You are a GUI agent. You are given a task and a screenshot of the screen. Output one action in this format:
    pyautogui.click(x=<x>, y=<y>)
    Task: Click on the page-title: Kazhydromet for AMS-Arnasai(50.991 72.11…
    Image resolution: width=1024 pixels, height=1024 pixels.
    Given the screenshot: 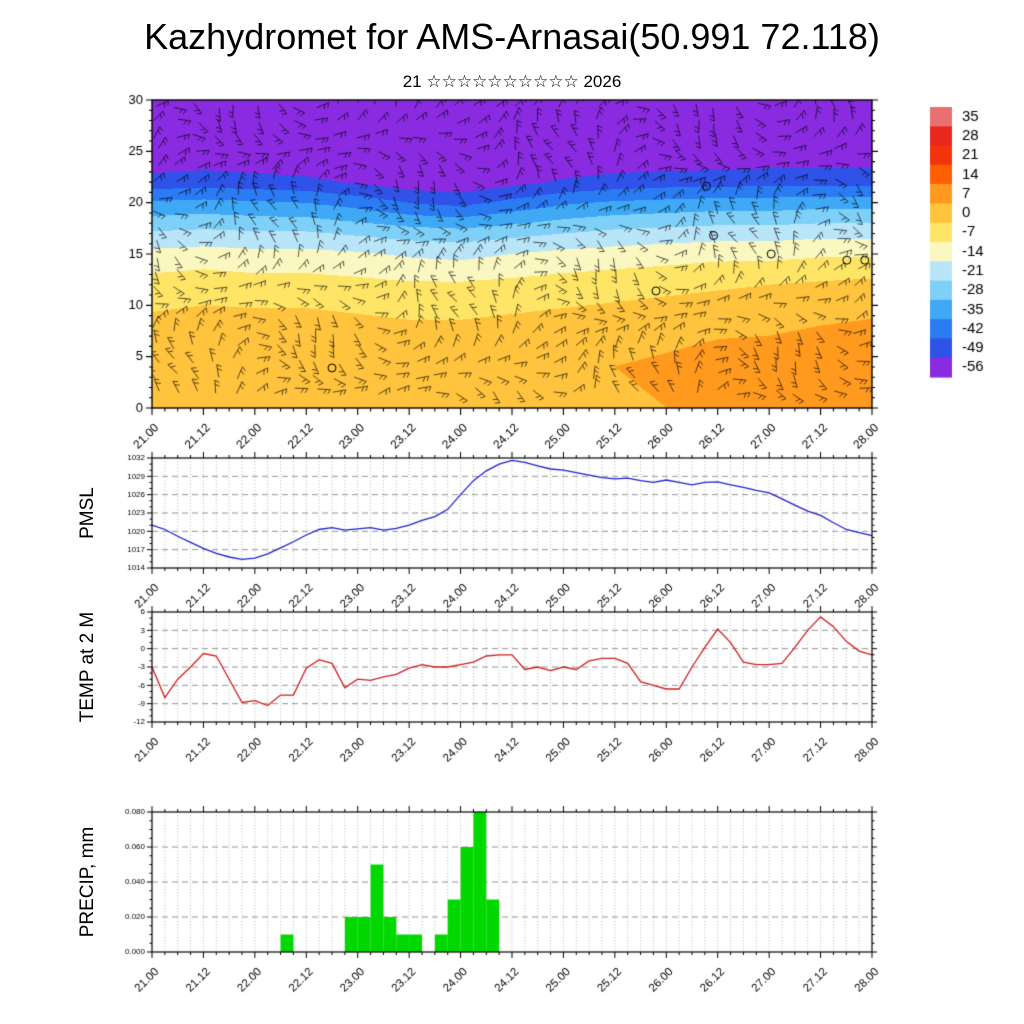 What is the action you would take?
    pyautogui.click(x=512, y=36)
    